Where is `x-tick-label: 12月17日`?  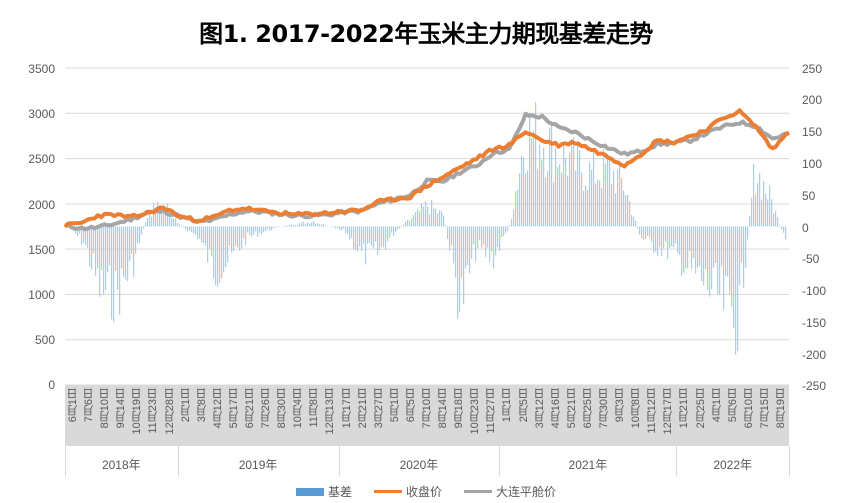
x-tick-label: 12月17日 is located at coordinates (668, 411).